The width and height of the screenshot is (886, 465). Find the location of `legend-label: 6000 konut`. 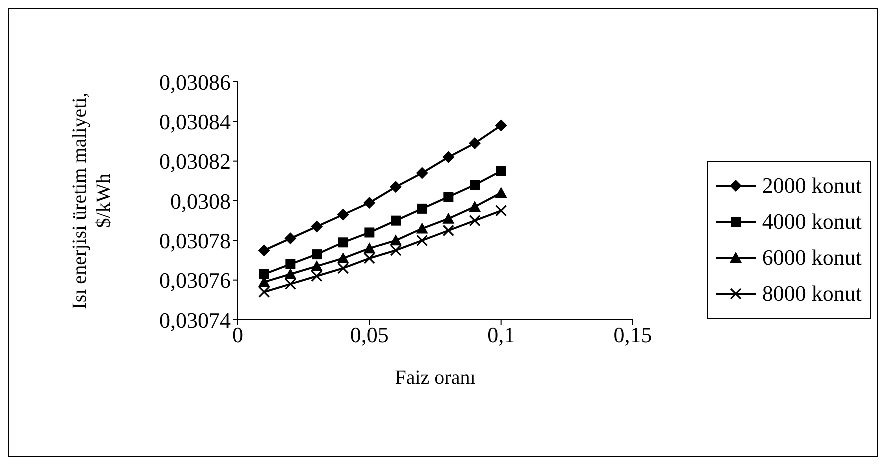

legend-label: 6000 konut is located at coordinates (812, 258).